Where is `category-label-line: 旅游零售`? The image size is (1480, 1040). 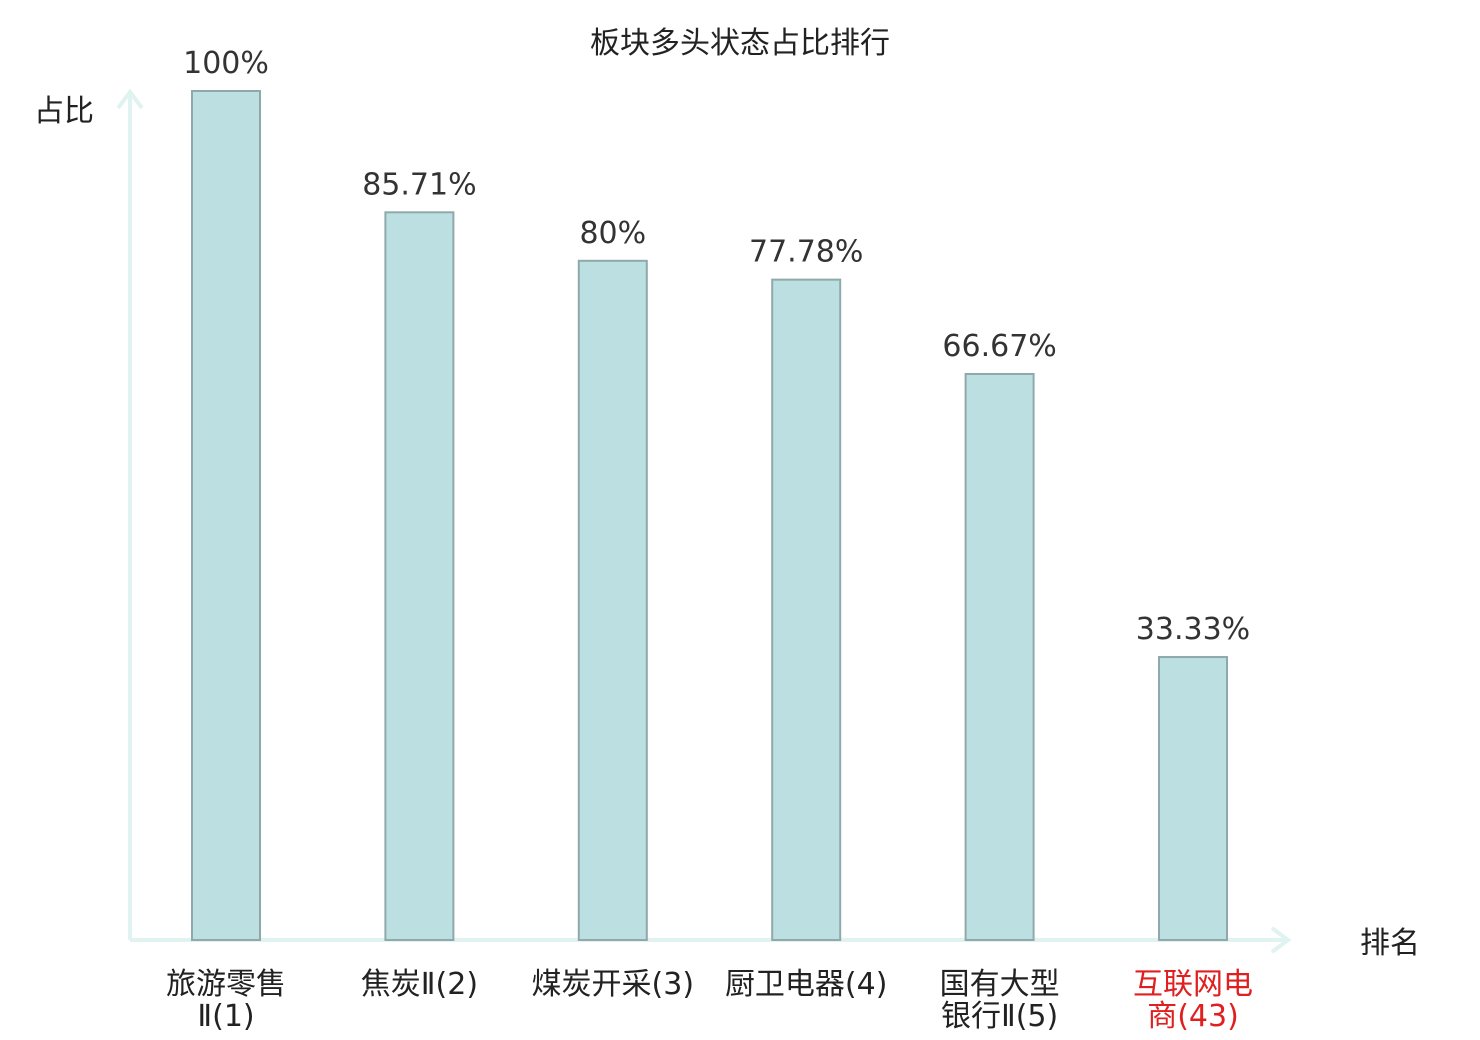
category-label-line: 旅游零售 is located at coordinates (226, 984).